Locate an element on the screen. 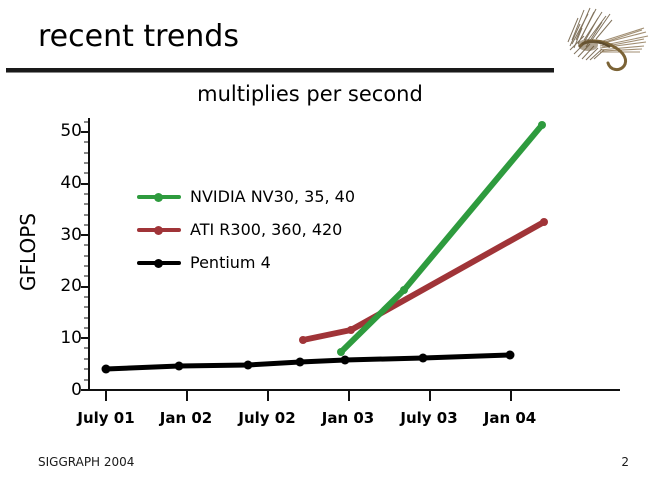 This screenshot has height=493, width=656. chart-title: multiplies per second is located at coordinates (310, 94).